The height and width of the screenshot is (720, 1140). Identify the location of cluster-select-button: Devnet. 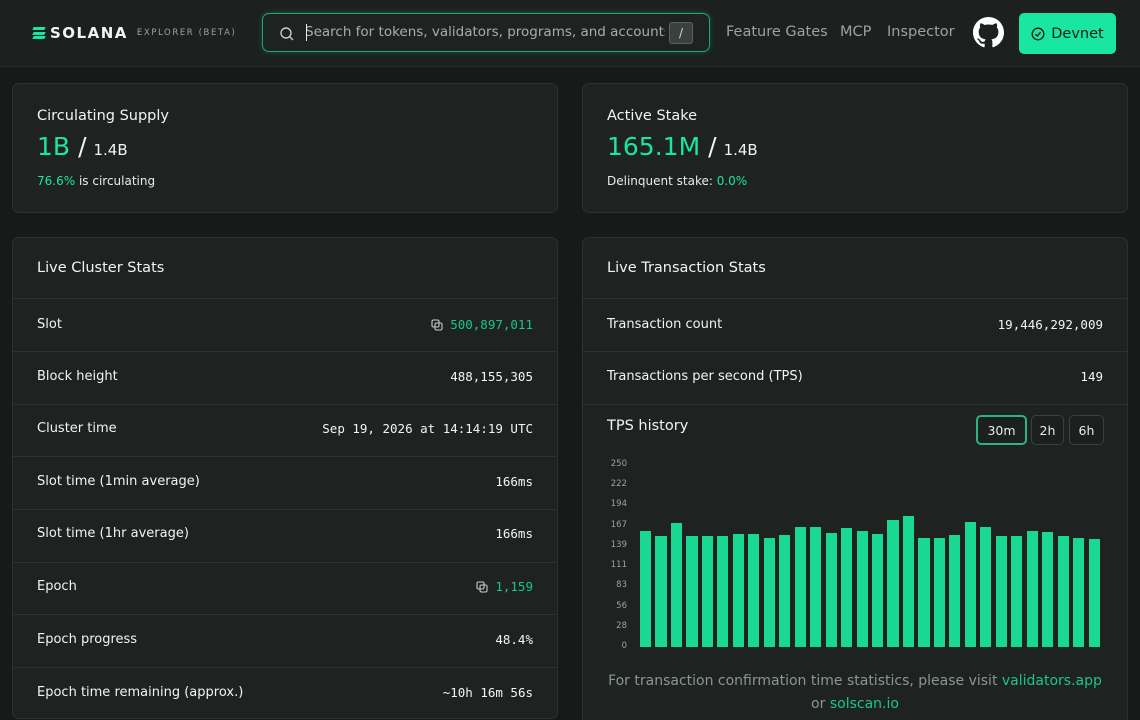
(1067, 33).